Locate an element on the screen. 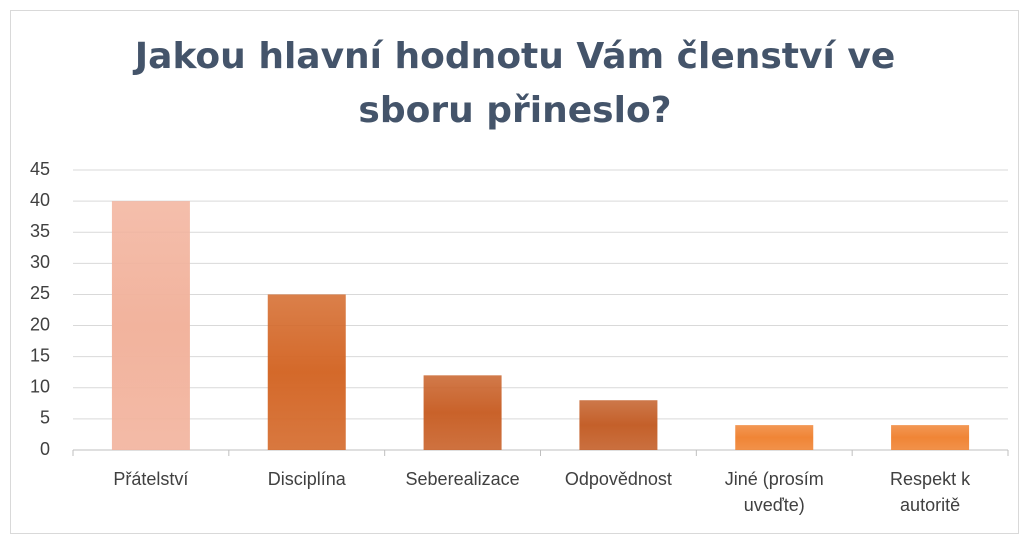  x-label-box: Jiné (prosím uveďte) is located at coordinates (774, 492).